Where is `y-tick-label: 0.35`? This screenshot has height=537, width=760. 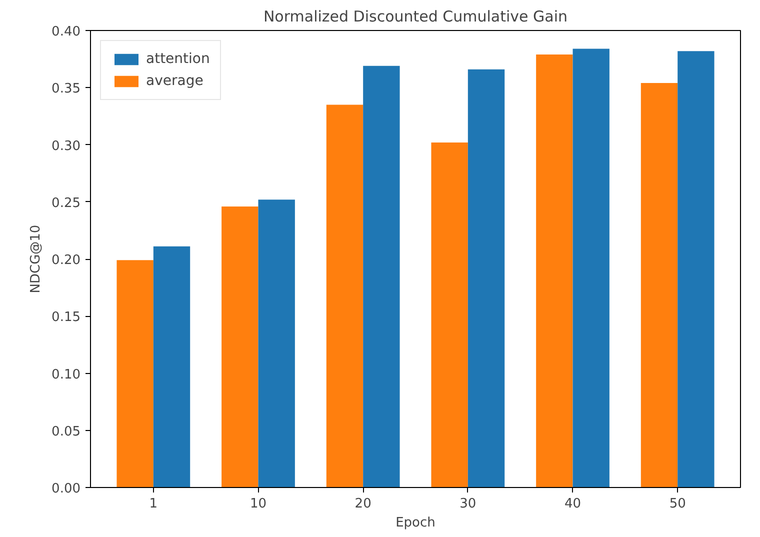 y-tick-label: 0.35 is located at coordinates (66, 89).